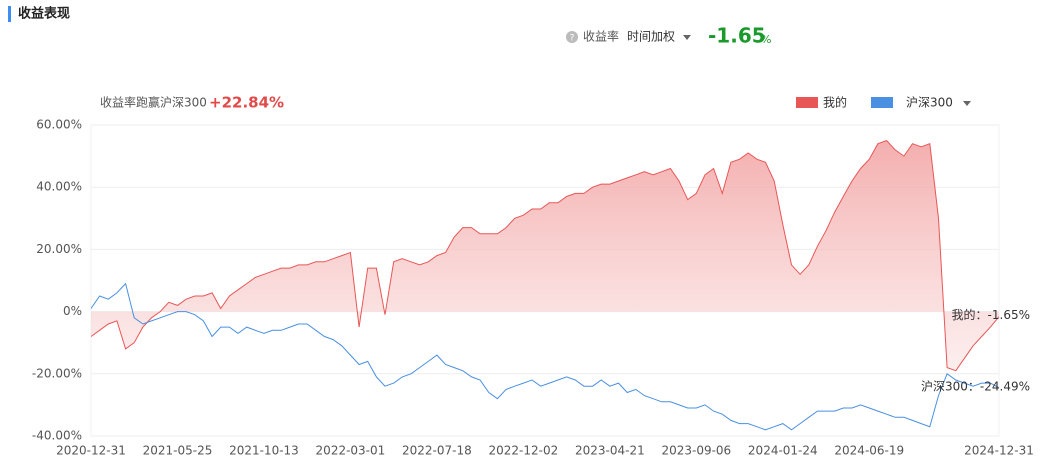 This screenshot has height=472, width=1046. What do you see at coordinates (696, 451) in the screenshot?
I see `x-tick-label: 2023-09-06` at bounding box center [696, 451].